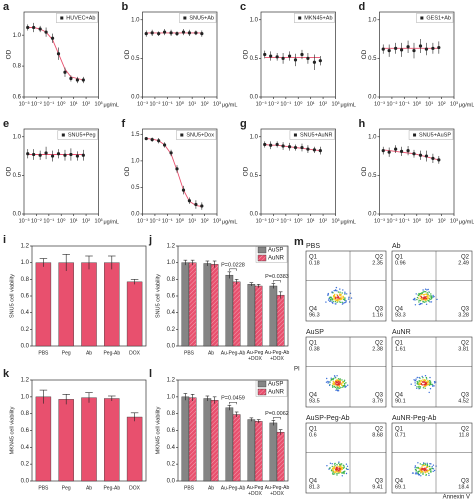 This screenshot has height=501, width=474. Describe the element at coordinates (313, 435) in the screenshot. I see `quadrant-value: 0.6` at that location.